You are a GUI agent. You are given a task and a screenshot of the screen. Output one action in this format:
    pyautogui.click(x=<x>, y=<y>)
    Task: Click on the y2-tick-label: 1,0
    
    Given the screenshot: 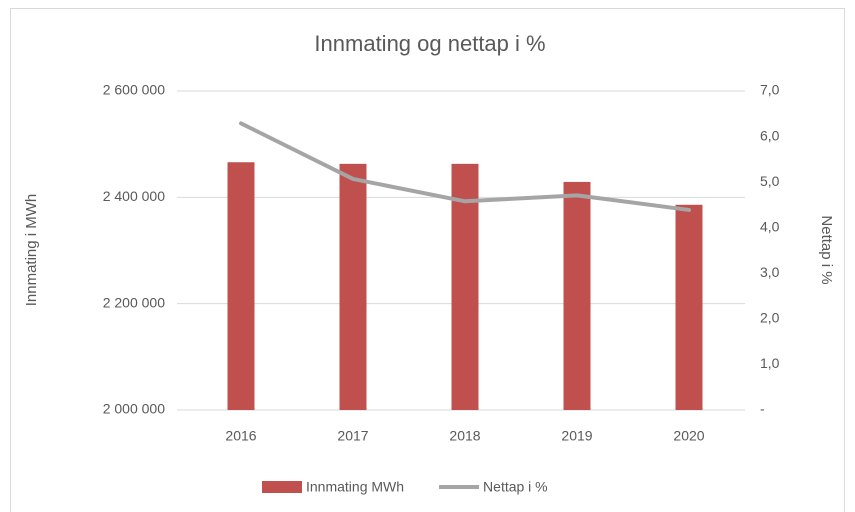 What is the action you would take?
    pyautogui.click(x=770, y=363)
    